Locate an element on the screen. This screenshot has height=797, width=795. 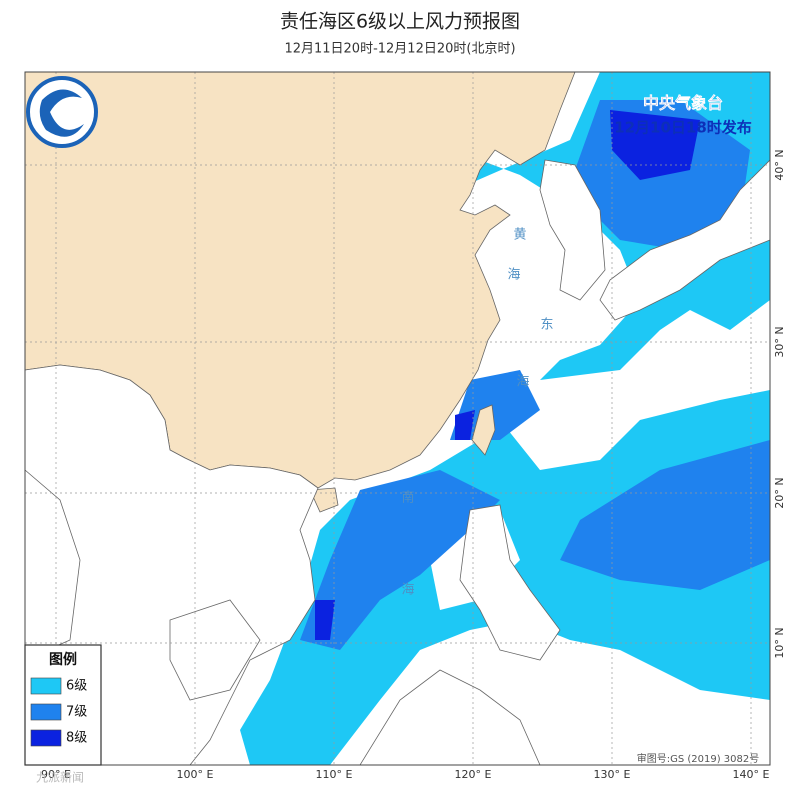
taiwan is located at coordinates (483, 430).